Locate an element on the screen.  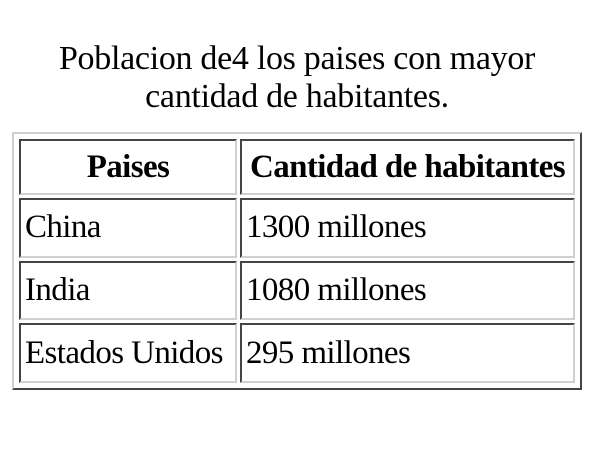
table-row: China 1300 millones is located at coordinates (297, 228).